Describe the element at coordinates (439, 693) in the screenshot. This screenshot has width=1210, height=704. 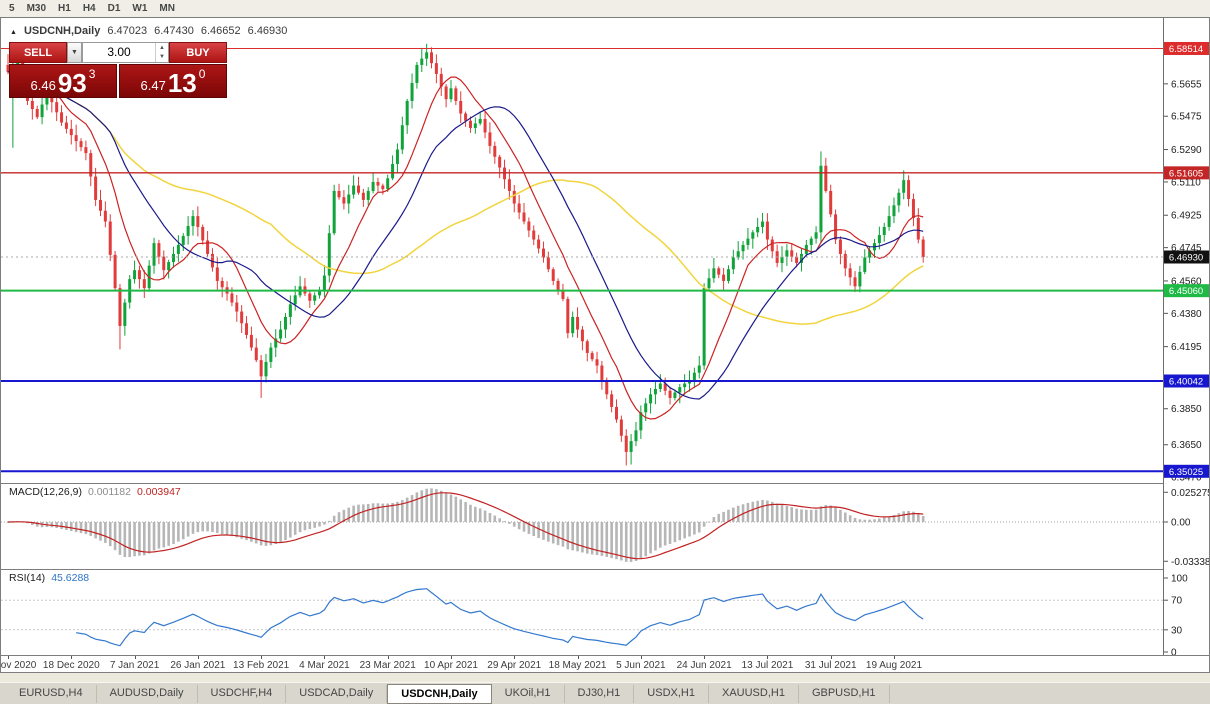
I see `tab-usdcnh-daily: USDCNH,Daily` at that location.